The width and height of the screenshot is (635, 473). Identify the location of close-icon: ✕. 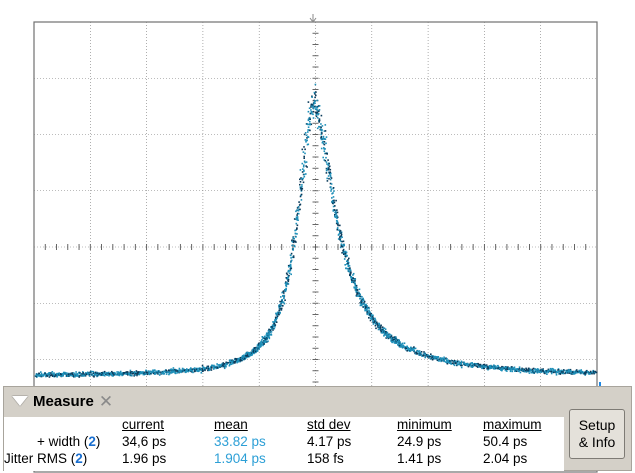
(106, 401).